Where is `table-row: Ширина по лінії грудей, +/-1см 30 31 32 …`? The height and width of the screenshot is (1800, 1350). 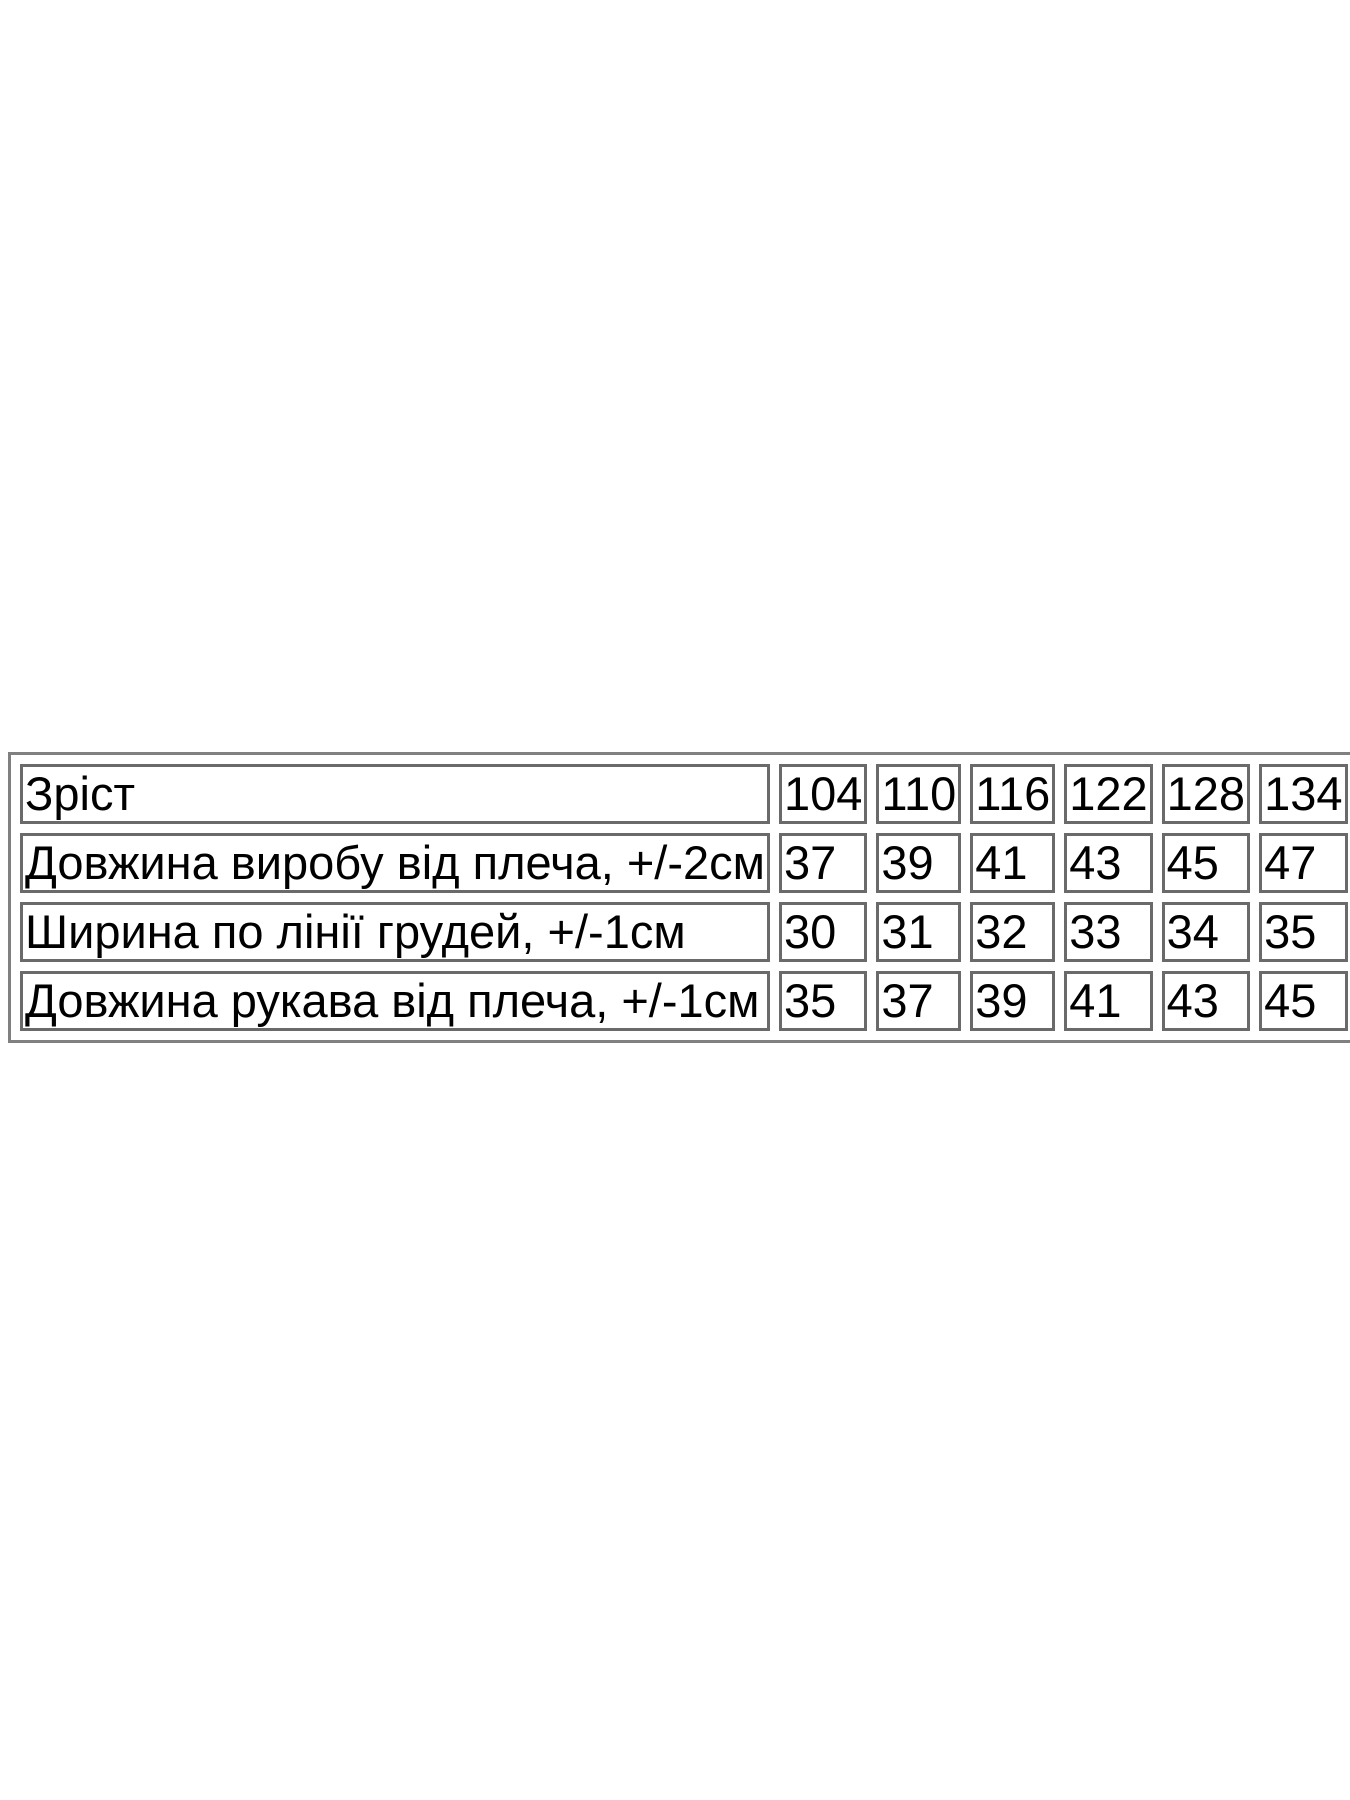
table-row: Ширина по лінії грудей, +/-1см 30 31 32 … is located at coordinates (684, 932).